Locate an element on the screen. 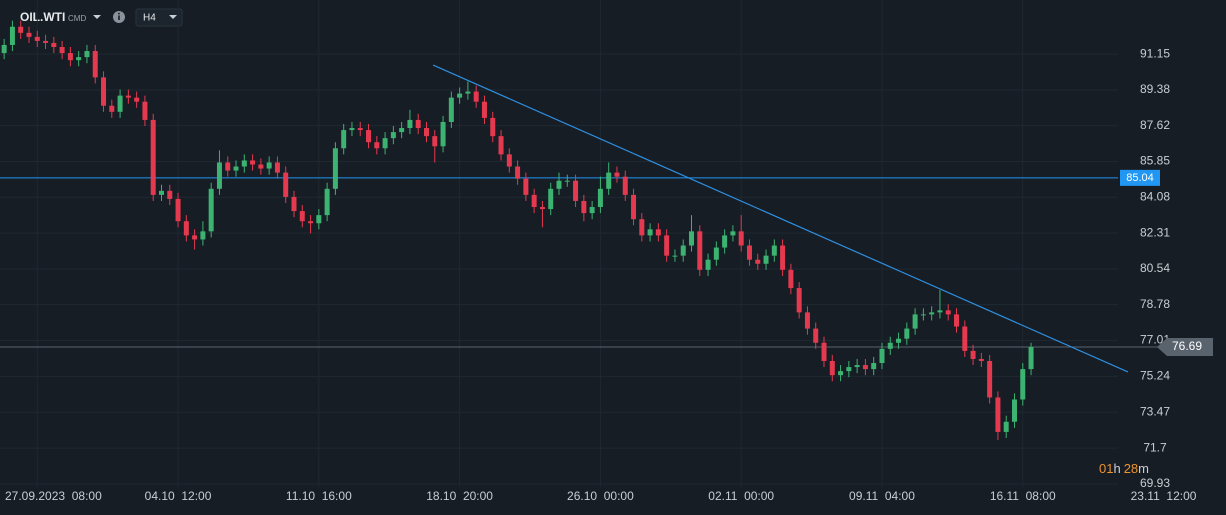 The width and height of the screenshot is (1226, 515). info-icon-dot is located at coordinates (119, 13).